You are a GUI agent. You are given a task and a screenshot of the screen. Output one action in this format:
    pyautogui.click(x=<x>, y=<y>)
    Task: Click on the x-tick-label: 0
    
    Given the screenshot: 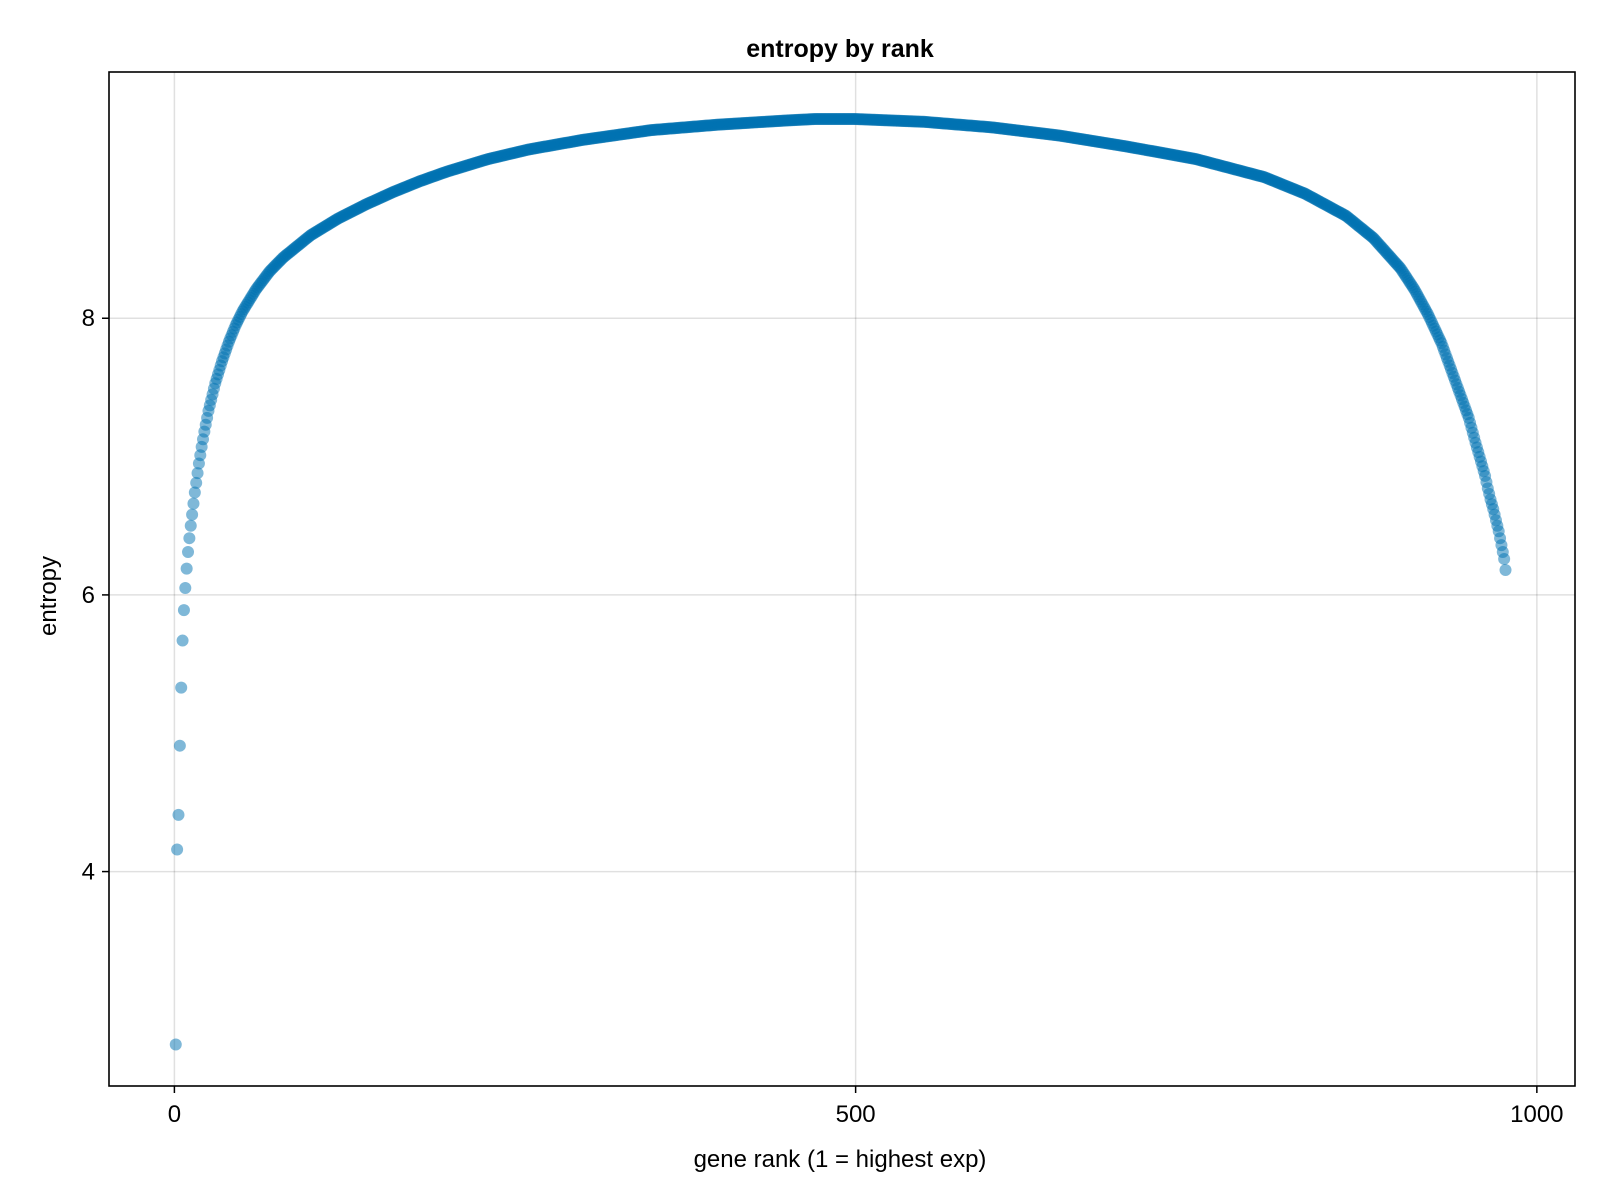 What is the action you would take?
    pyautogui.click(x=174, y=1114)
    